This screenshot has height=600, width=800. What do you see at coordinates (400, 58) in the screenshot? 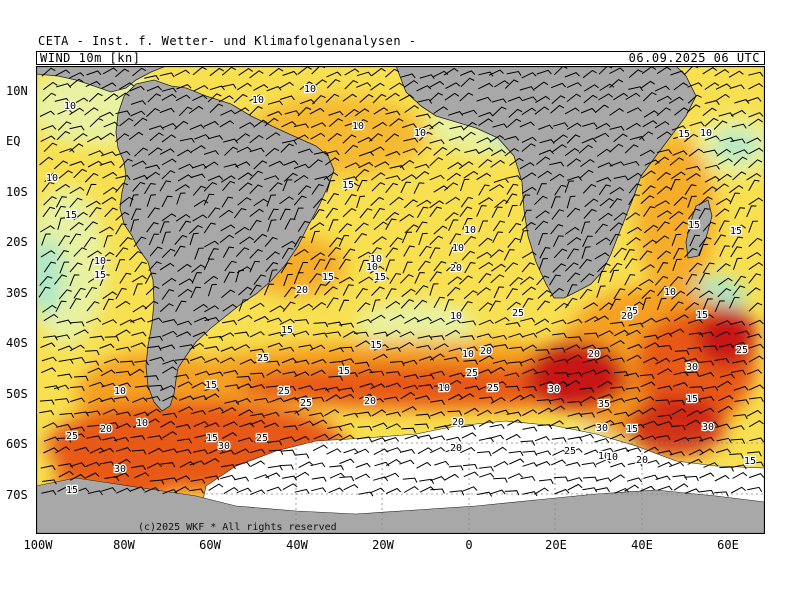
I see `subtitle-bar` at bounding box center [400, 58].